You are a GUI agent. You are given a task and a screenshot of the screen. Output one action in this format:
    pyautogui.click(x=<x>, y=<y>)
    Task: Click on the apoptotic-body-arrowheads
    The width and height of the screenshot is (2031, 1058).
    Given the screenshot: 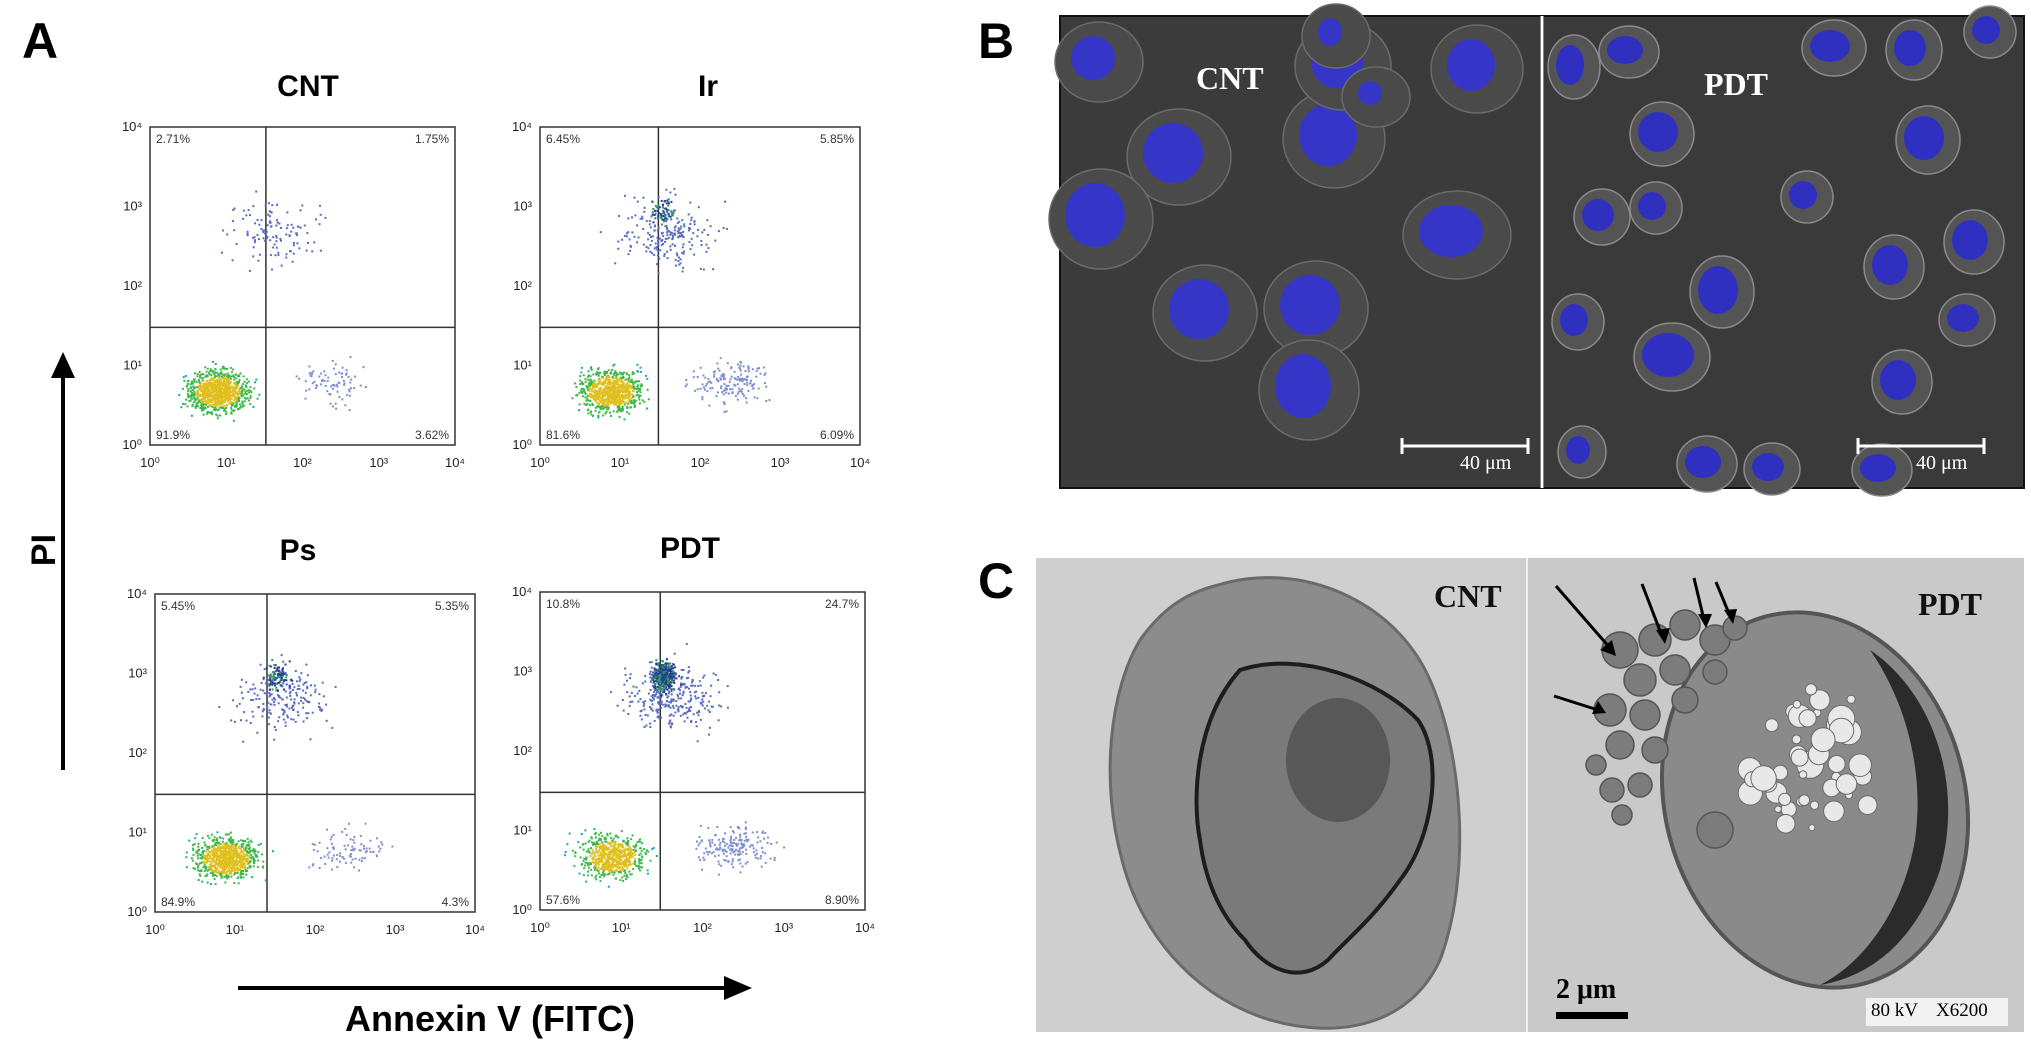 What is the action you would take?
    pyautogui.click(x=1664, y=661)
    